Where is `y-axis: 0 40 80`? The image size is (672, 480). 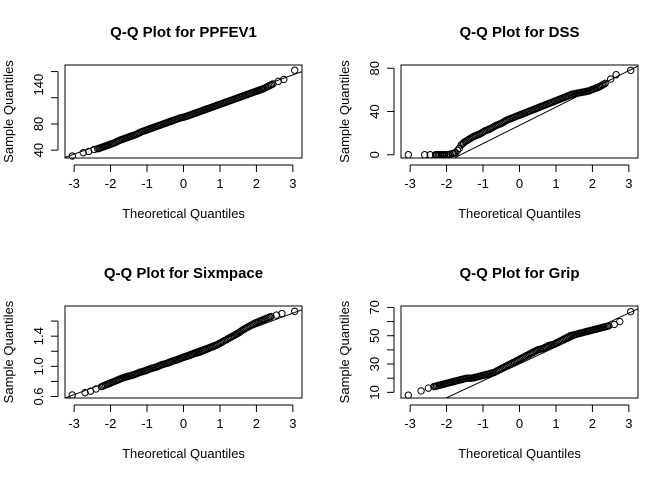
y-axis: 0 40 80 is located at coordinates (381, 109).